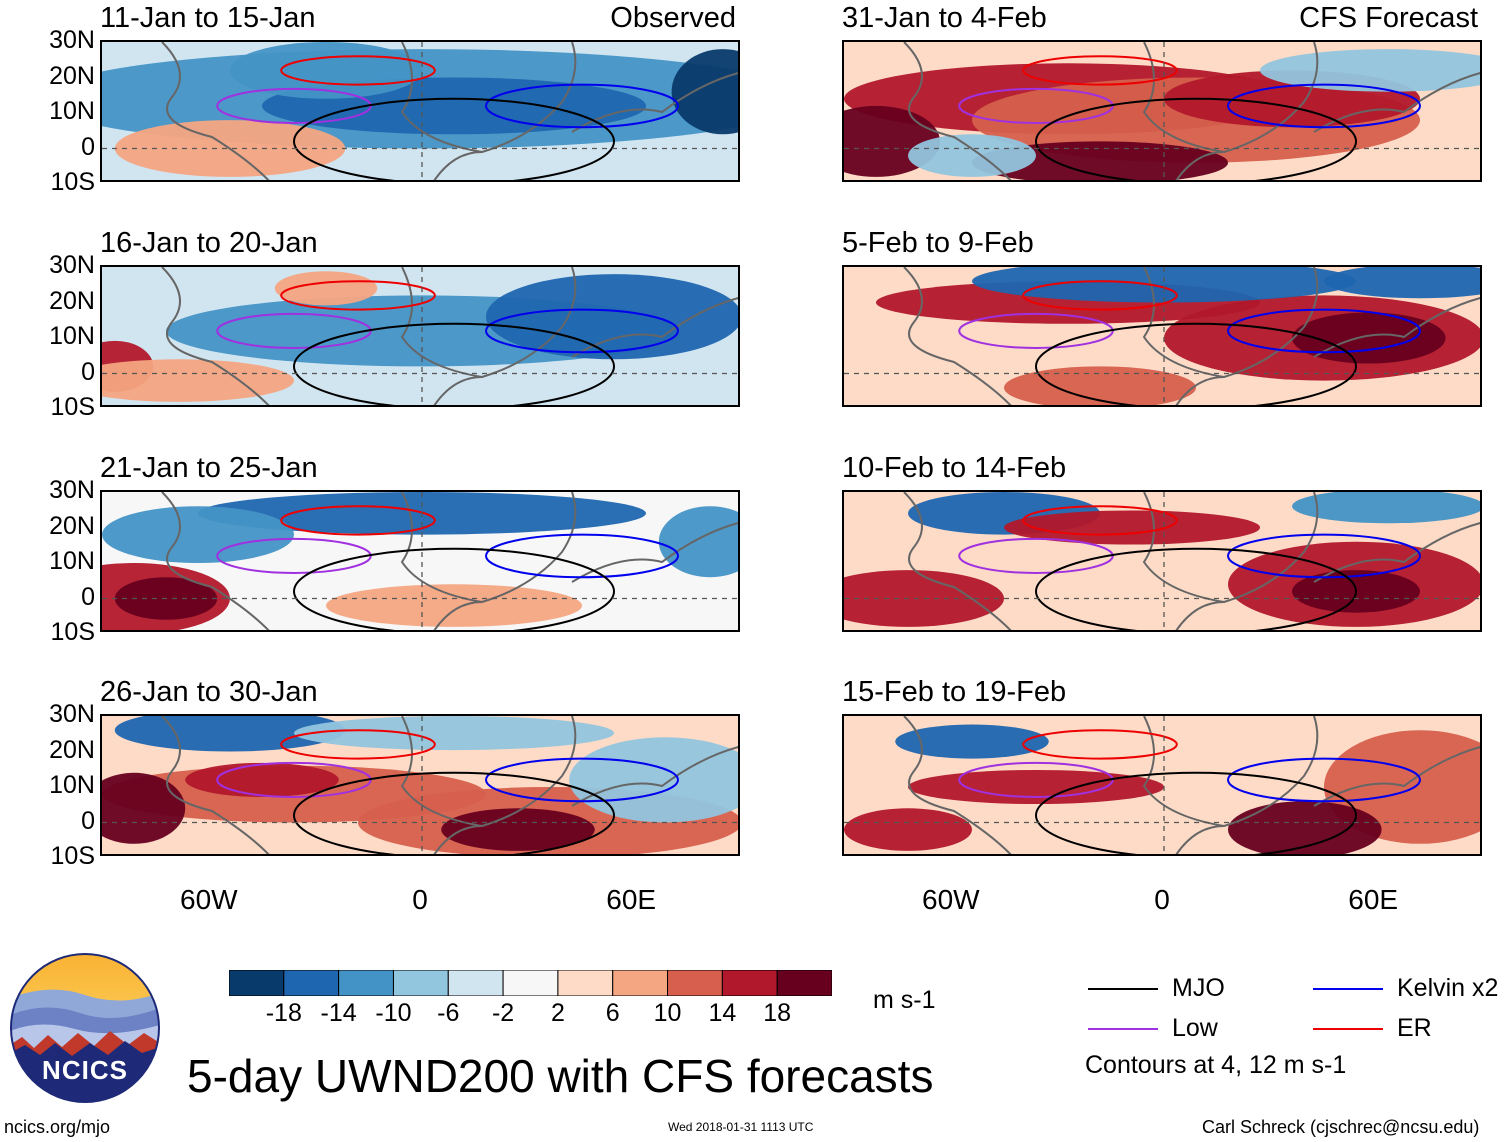 Image resolution: width=1510 pixels, height=1142 pixels. Describe the element at coordinates (904, 1000) in the screenshot. I see `colorbar-units: m s-1` at that location.